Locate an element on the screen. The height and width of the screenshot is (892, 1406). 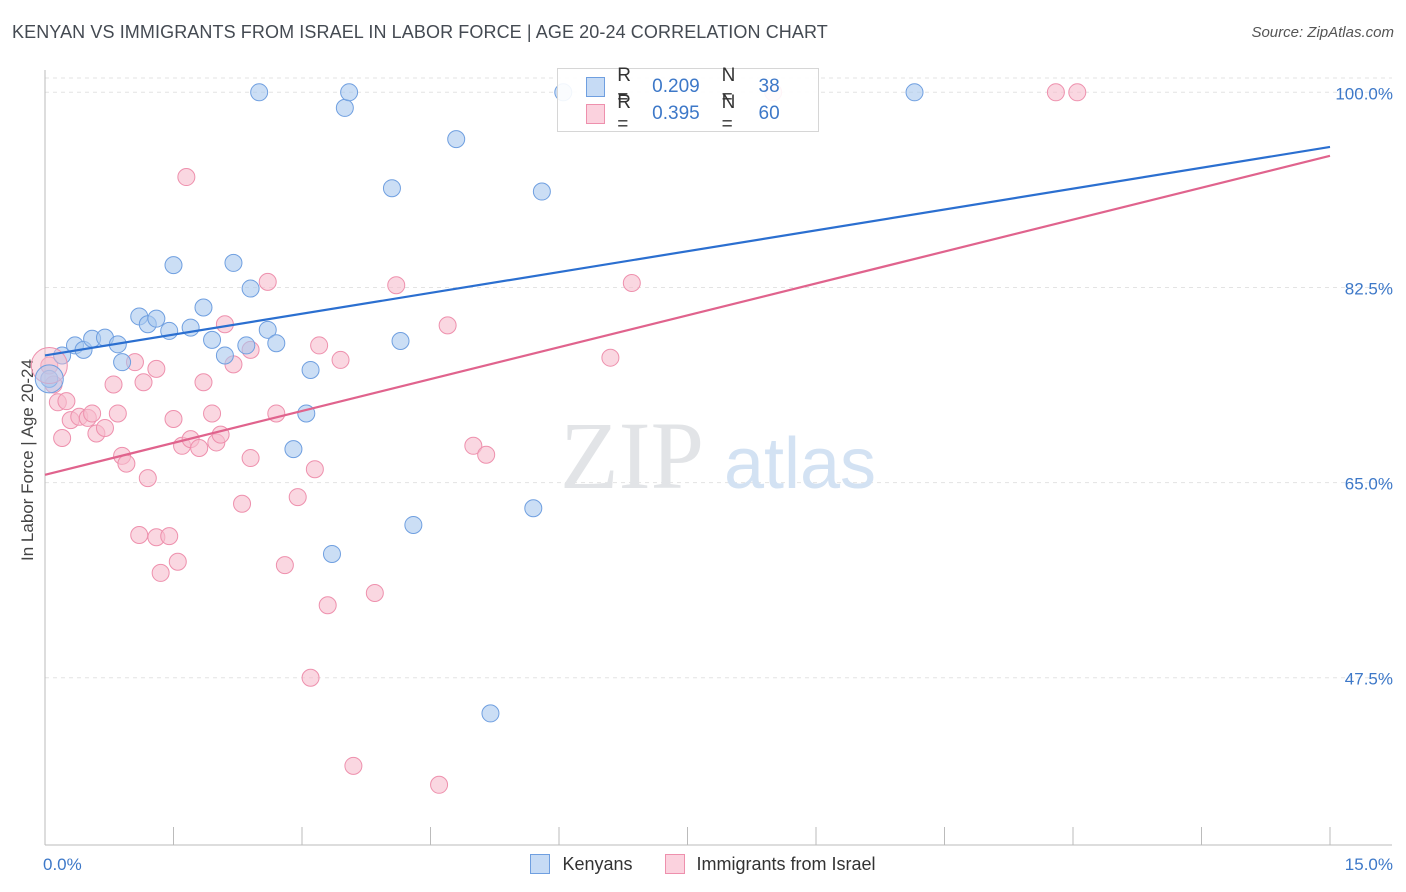
x-tick-label: 15.0% is located at coordinates (1369, 864).